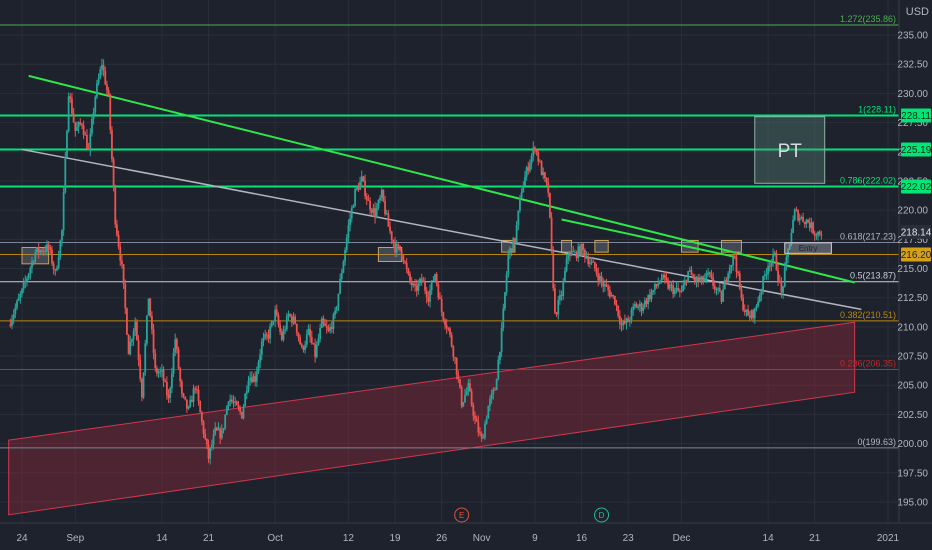 Image resolution: width=932 pixels, height=550 pixels. What do you see at coordinates (815, 538) in the screenshot?
I see `x-tick-label-14: 21` at bounding box center [815, 538].